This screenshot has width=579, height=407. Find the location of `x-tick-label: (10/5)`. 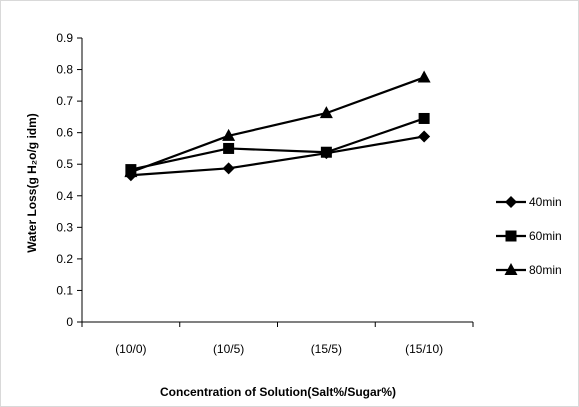

x-tick-label: (10/5) is located at coordinates (228, 349).